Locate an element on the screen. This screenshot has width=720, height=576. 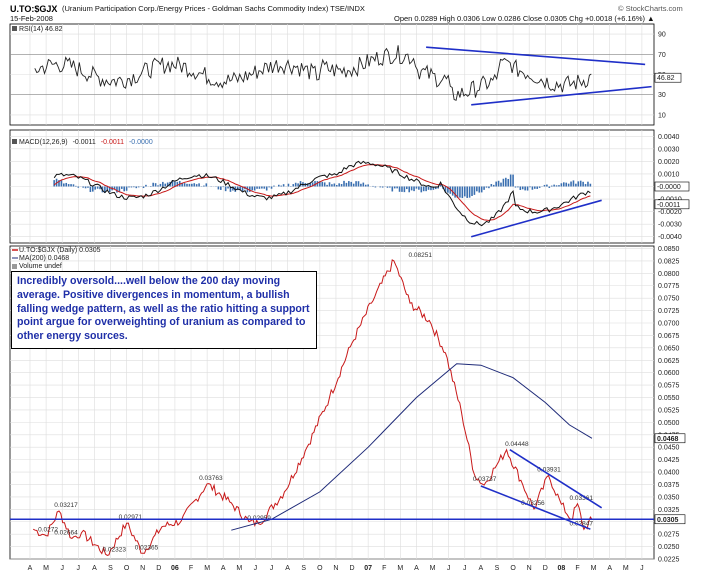
price-y-tick-label: 0.0500 is located at coordinates (669, 423).